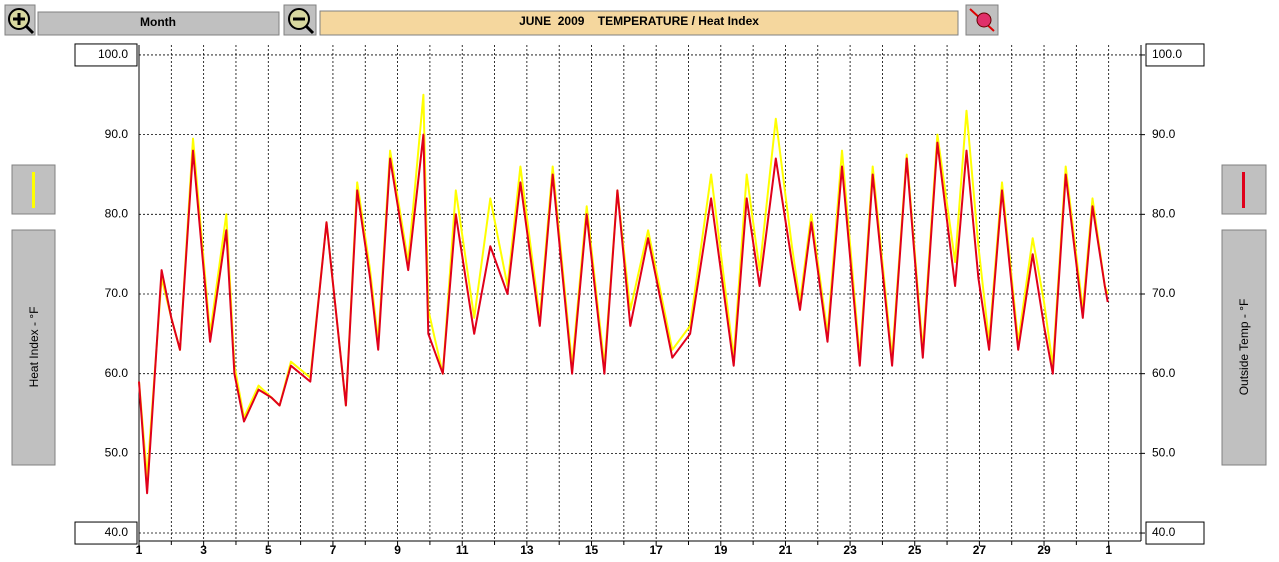  I want to click on zoom-out-button, so click(300, 20).